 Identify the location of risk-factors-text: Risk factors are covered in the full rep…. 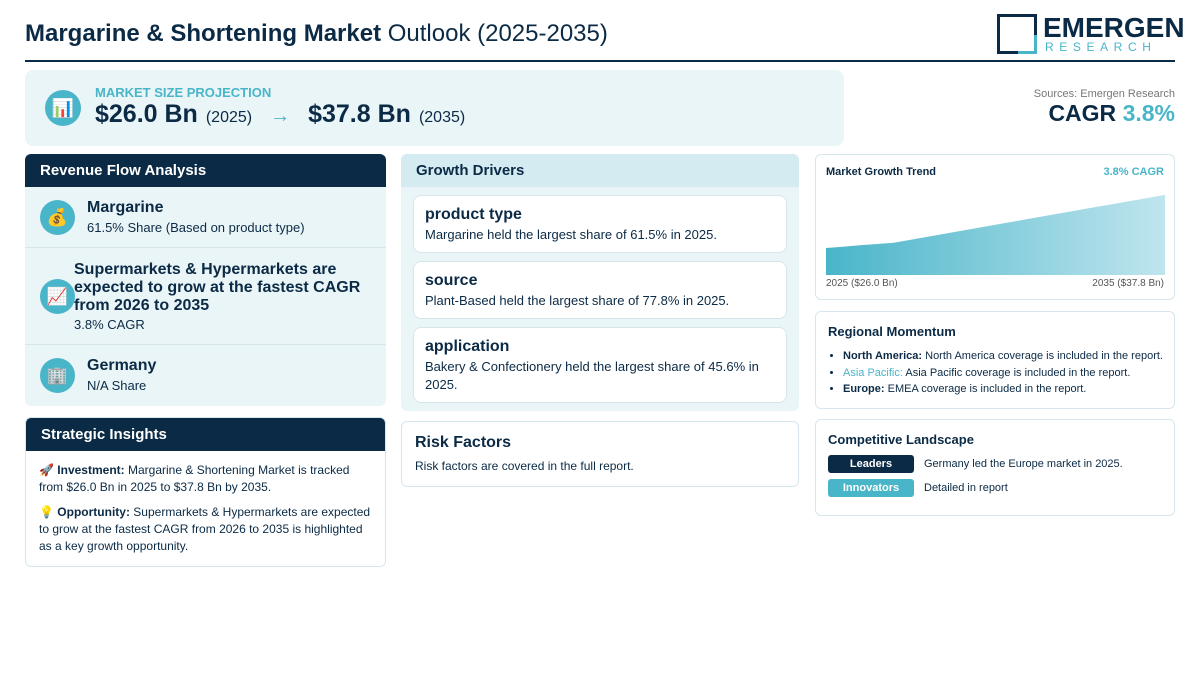
(524, 466).